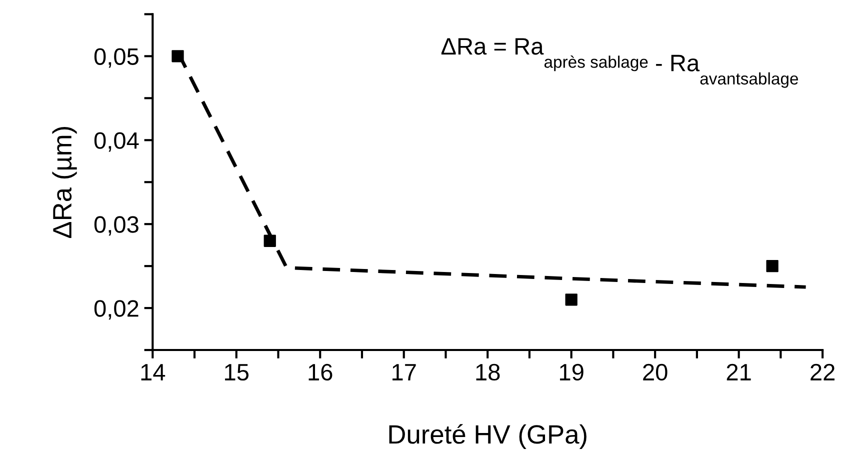 This screenshot has width=848, height=473. What do you see at coordinates (488, 372) in the screenshot?
I see `x-tick-label: 18` at bounding box center [488, 372].